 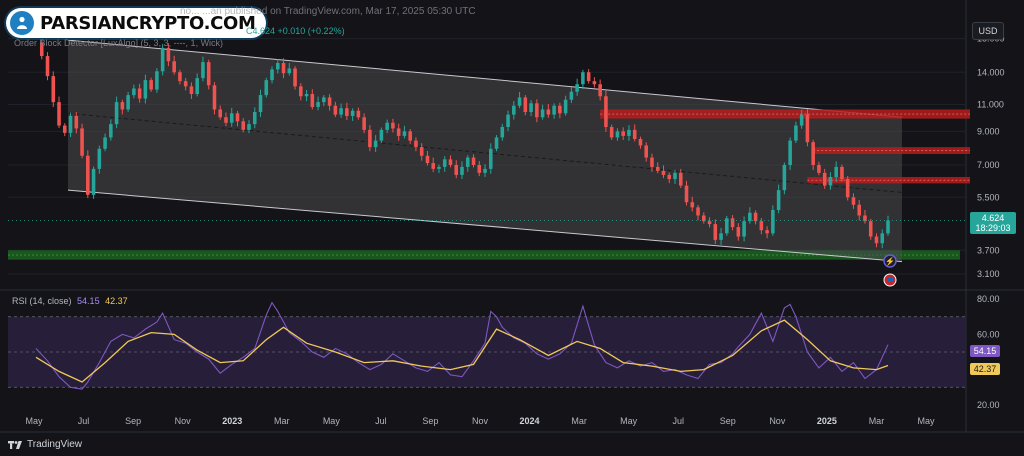 What do you see at coordinates (462, 351) in the screenshot?
I see `rsi-ma-line` at bounding box center [462, 351].